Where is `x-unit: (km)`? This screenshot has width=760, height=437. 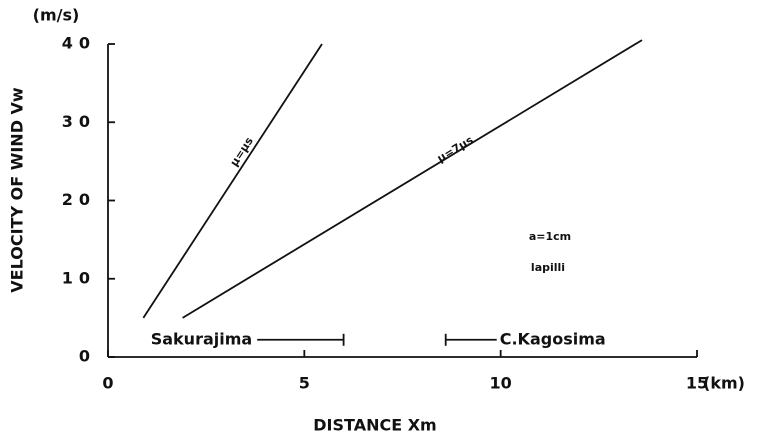
x-unit: (km) is located at coordinates (724, 383).